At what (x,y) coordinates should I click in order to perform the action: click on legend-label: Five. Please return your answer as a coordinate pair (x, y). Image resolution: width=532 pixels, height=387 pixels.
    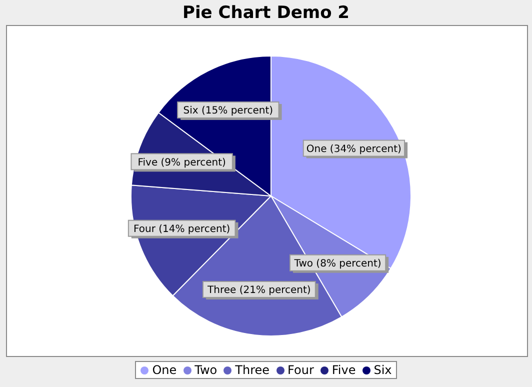
    Looking at the image, I should click on (343, 370).